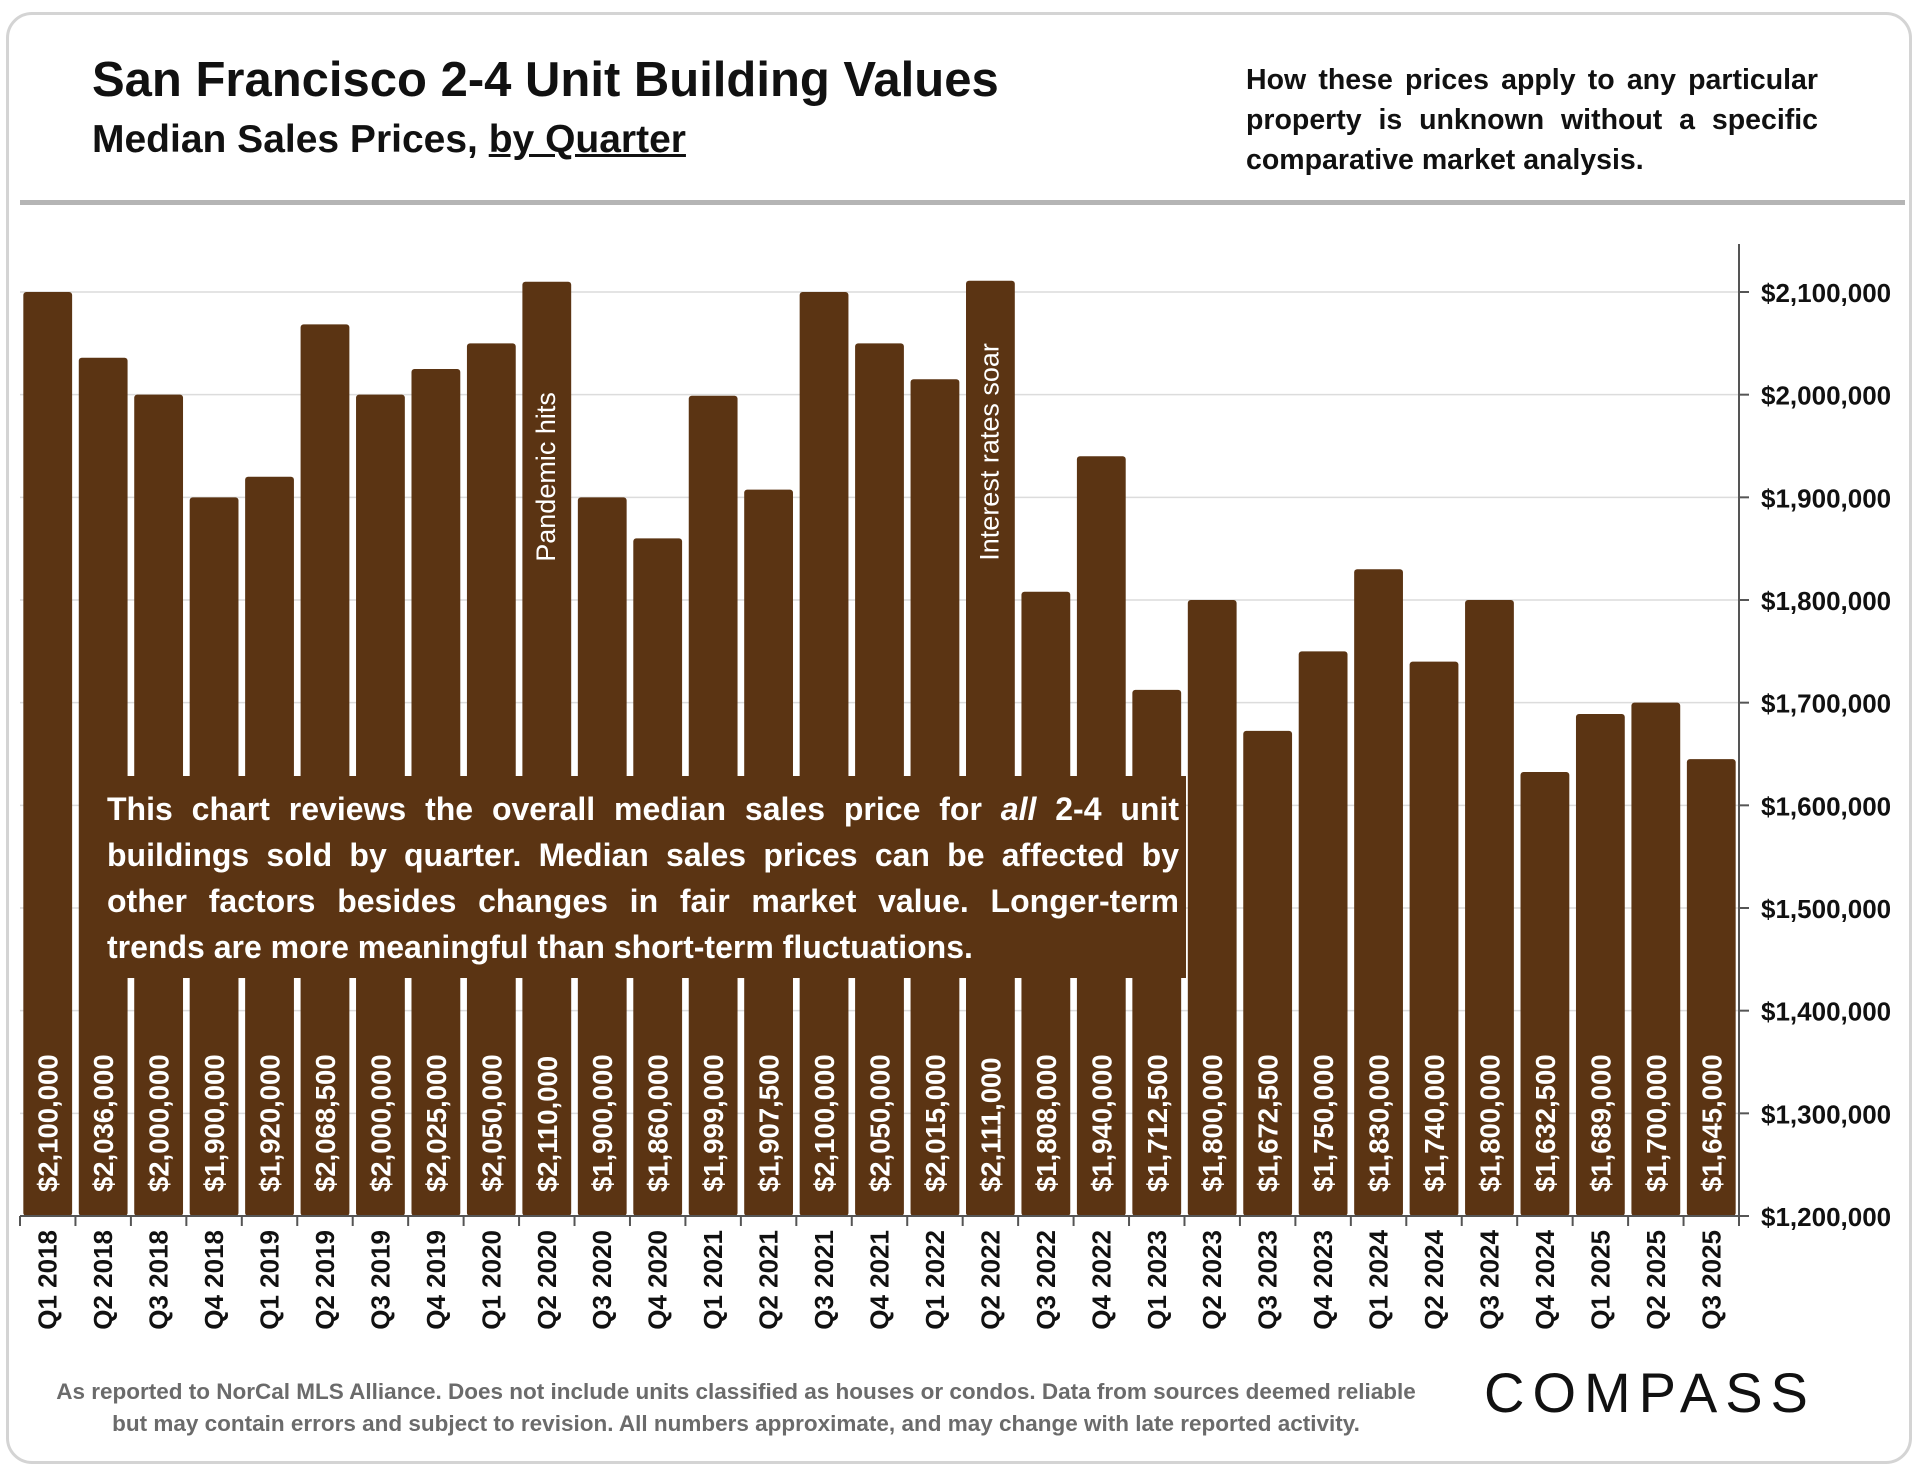 This screenshot has height=1482, width=1920. Describe the element at coordinates (436, 1280) in the screenshot. I see `x-tick-label: Q4 2019` at that location.